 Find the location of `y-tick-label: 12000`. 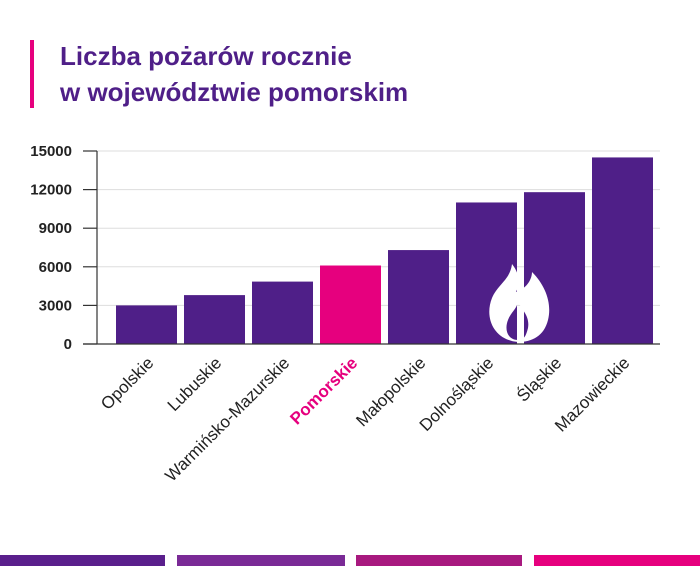

y-tick-label: 12000 is located at coordinates (51, 190).